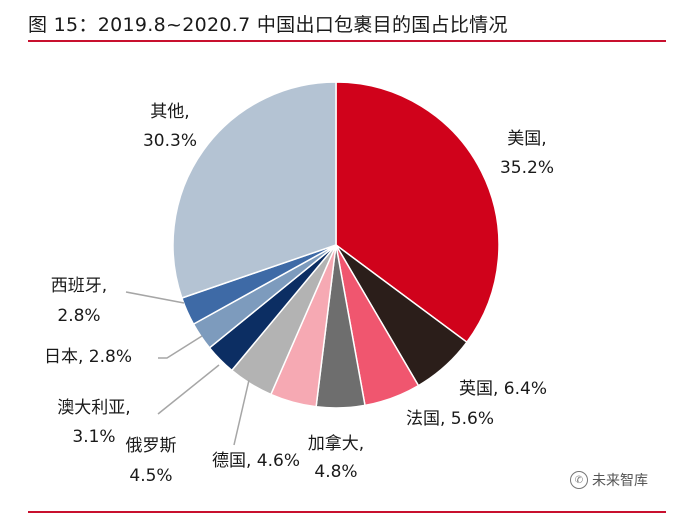 This screenshot has height=527, width=684. Describe the element at coordinates (503, 389) in the screenshot. I see `slice-label-2: 英国, 6.4%` at that location.